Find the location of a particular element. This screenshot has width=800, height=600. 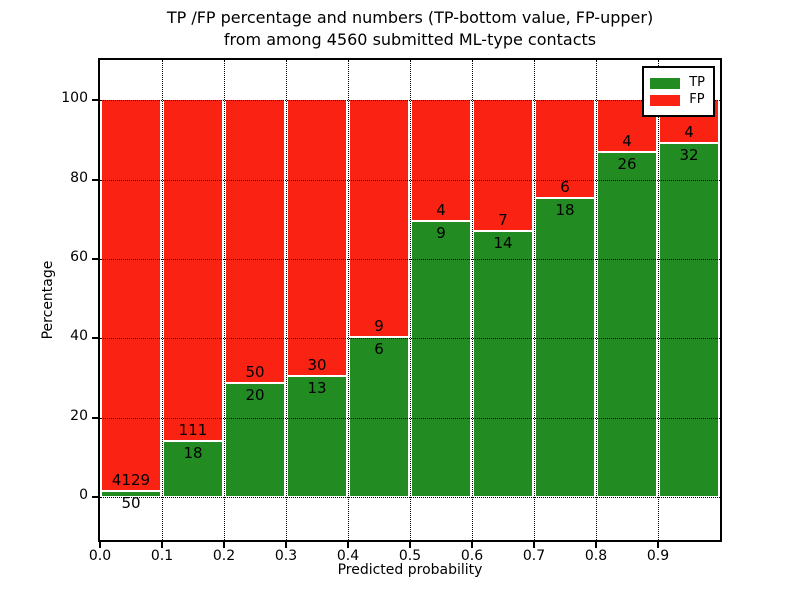

y-tick-label: 0 is located at coordinates (83, 495).